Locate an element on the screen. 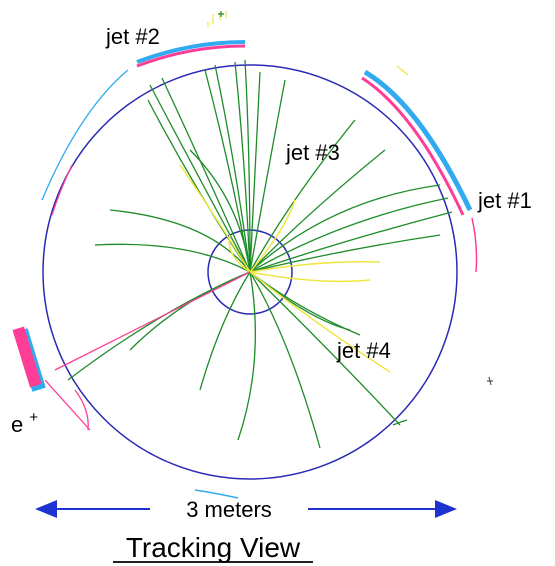 Image resolution: width=555 pixels, height=566 pixels. scale-arrowhead-left is located at coordinates (46, 509).